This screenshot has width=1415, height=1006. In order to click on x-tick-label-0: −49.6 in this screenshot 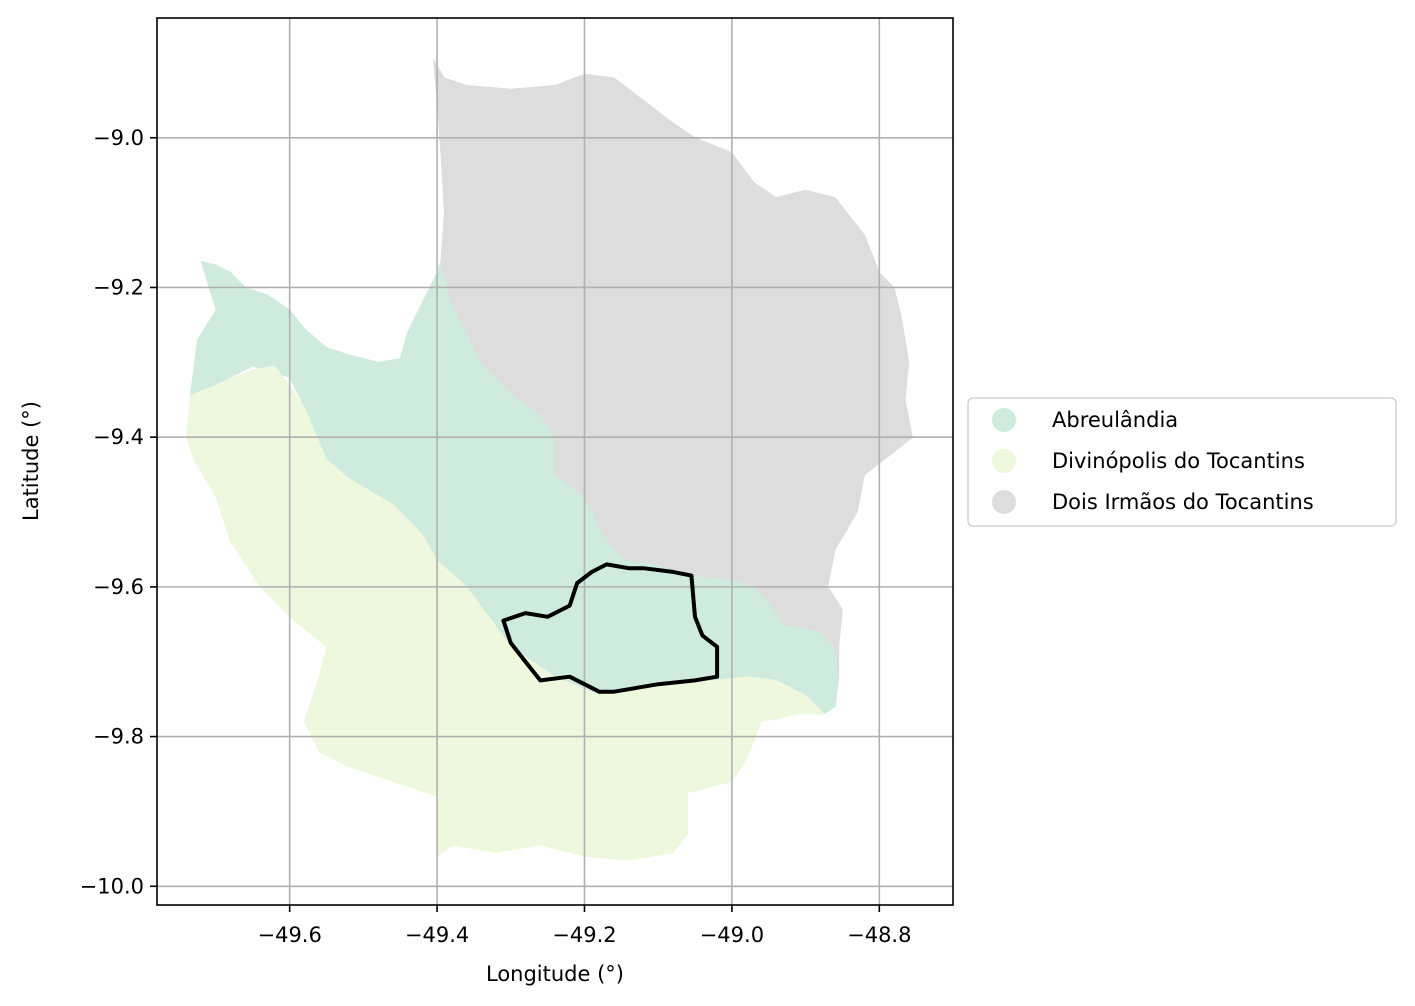, I will do `click(289, 935)`.